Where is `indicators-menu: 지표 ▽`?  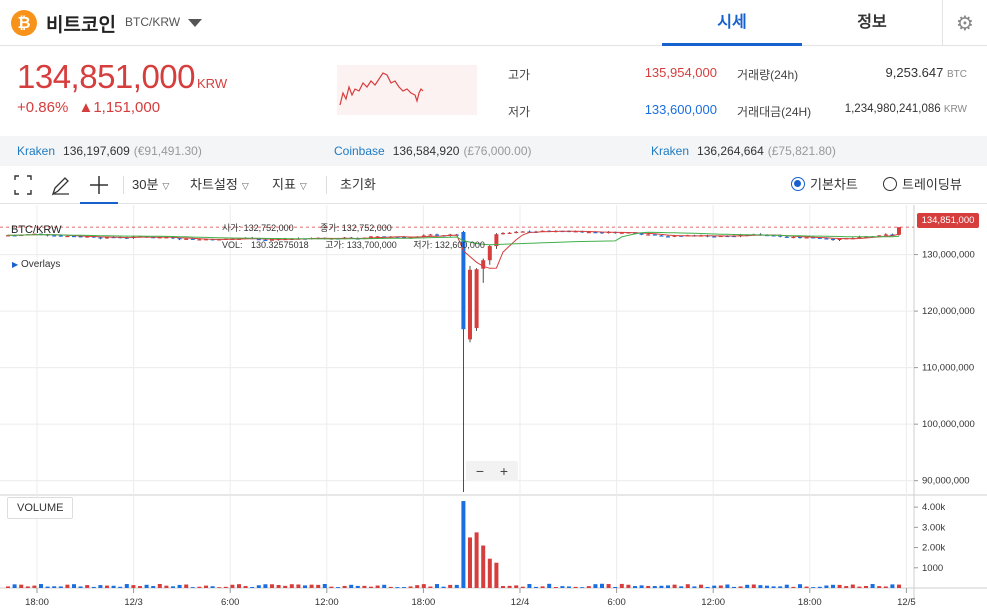 indicators-menu: 지표 ▽ is located at coordinates (289, 185).